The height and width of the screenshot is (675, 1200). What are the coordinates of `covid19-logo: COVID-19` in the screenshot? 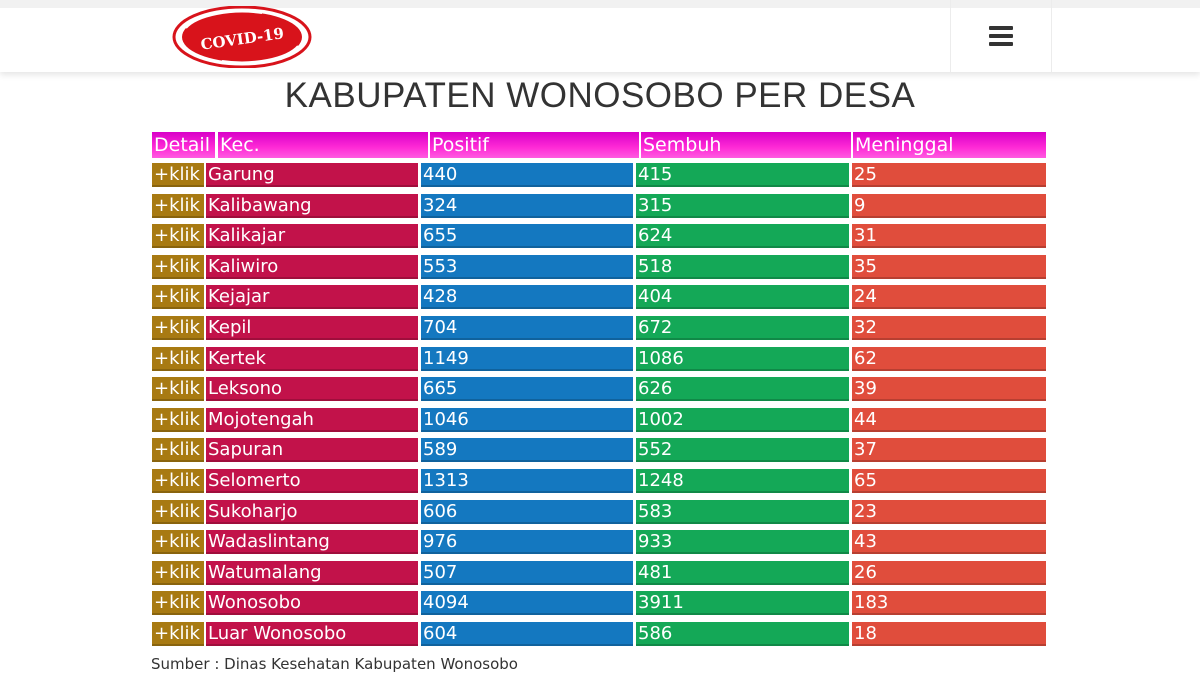 It's located at (242, 37).